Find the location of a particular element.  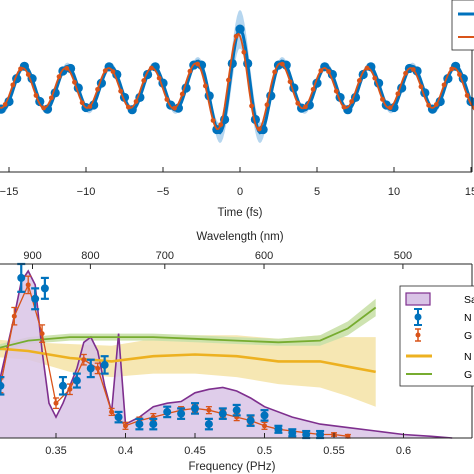

phase-n-uncertainty-band is located at coordinates (188, 371).